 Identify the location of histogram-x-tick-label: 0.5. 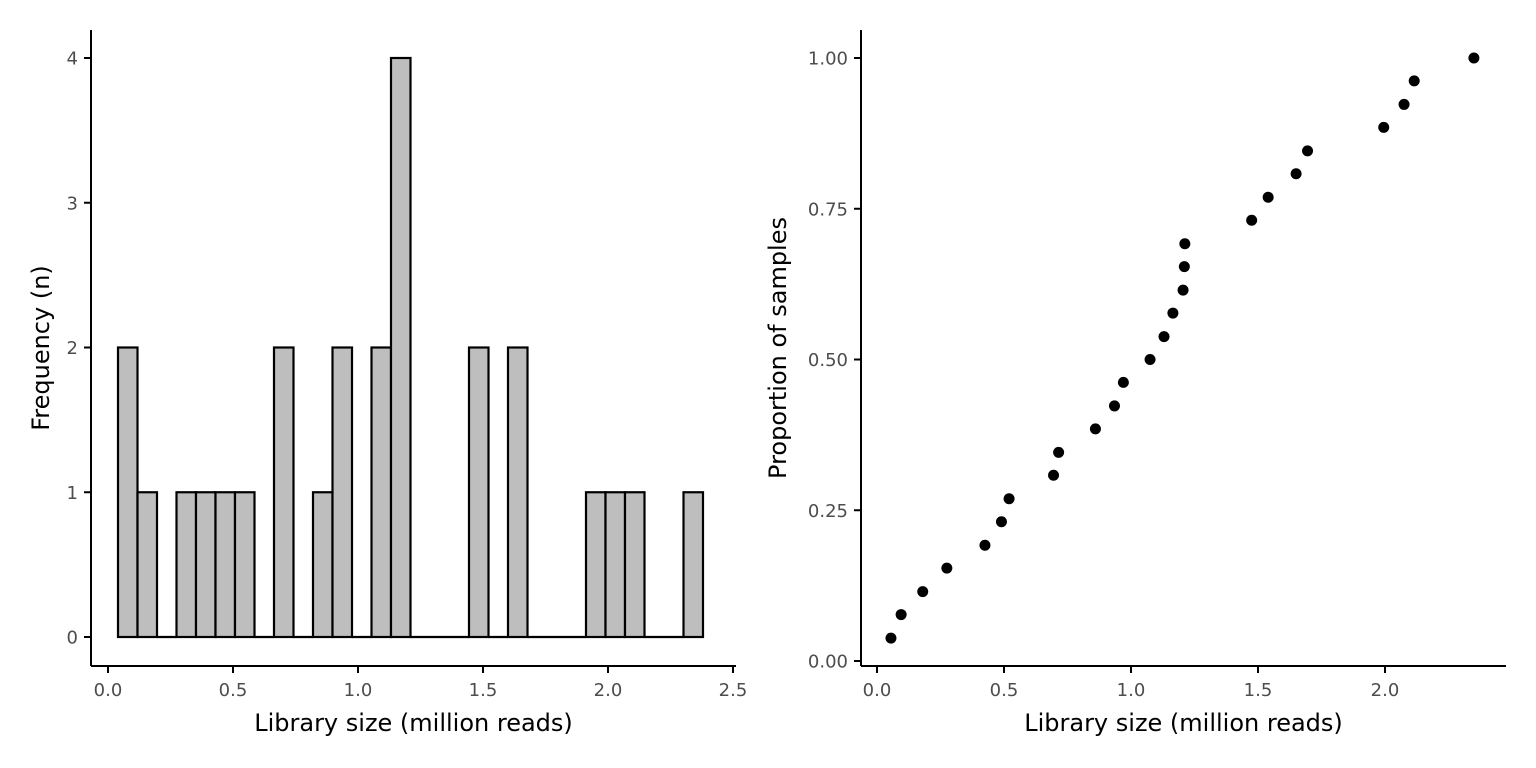
(233, 690).